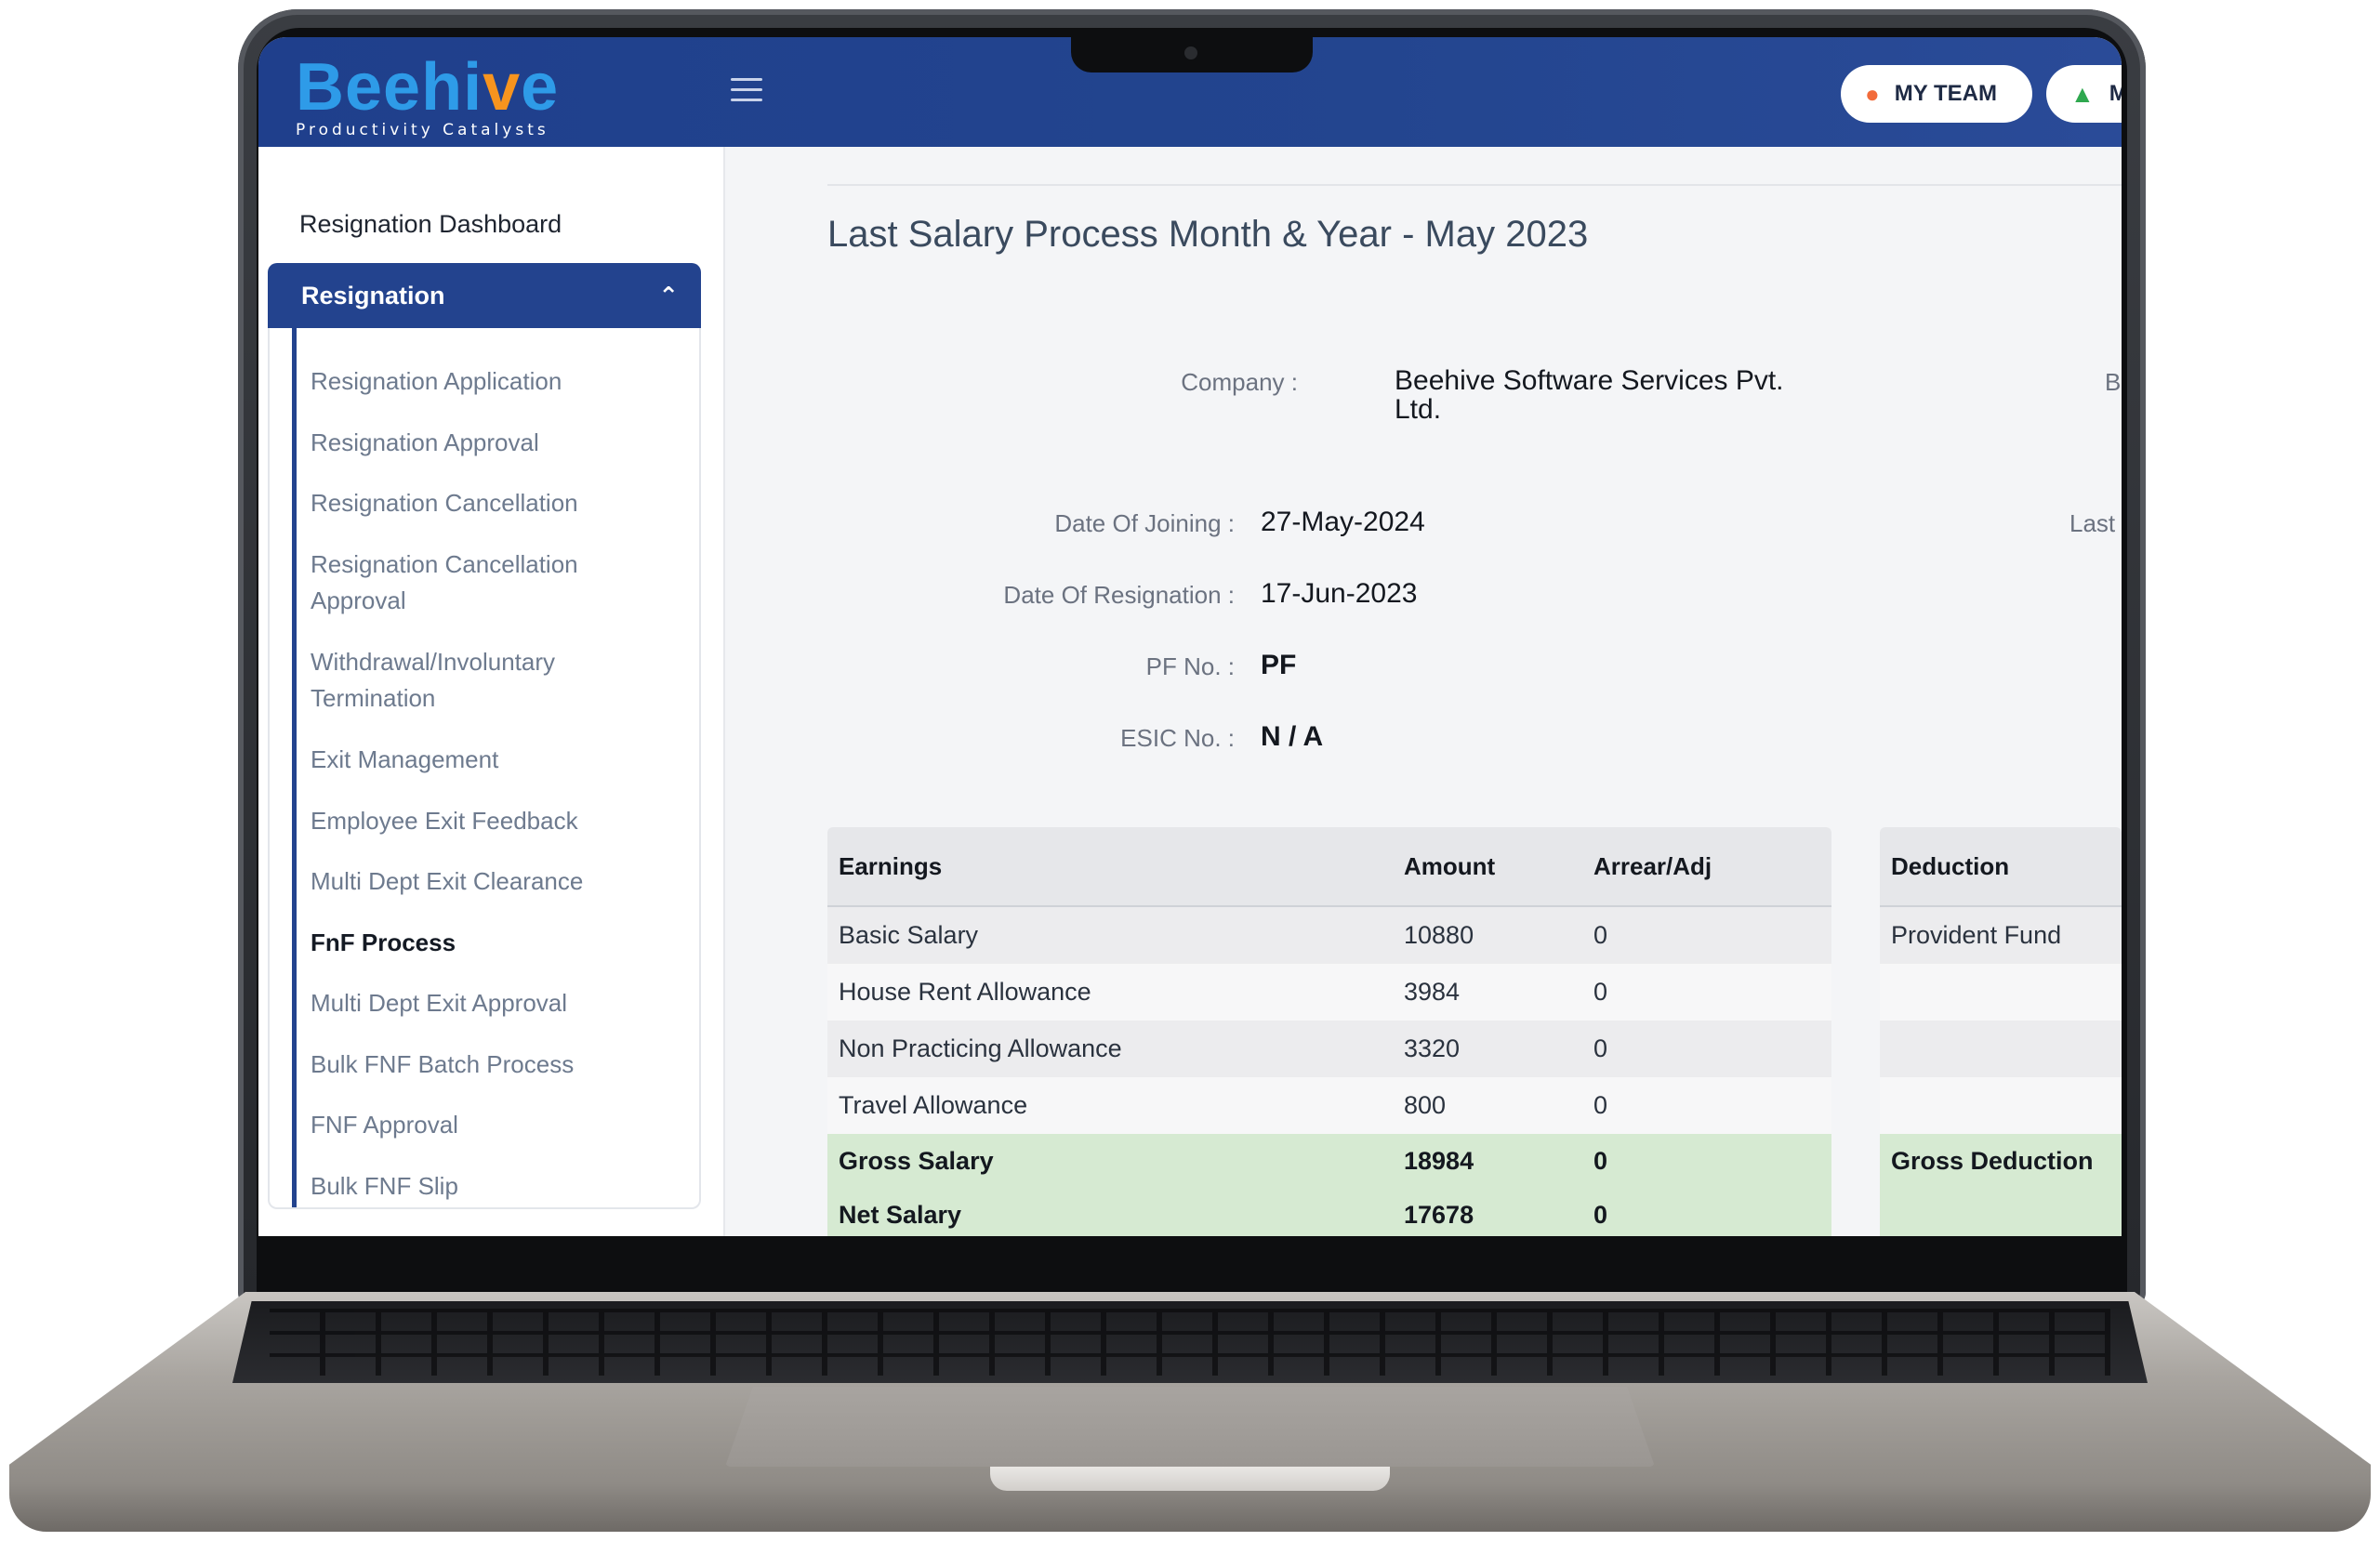 The width and height of the screenshot is (2380, 1541). Describe the element at coordinates (1329, 1161) in the screenshot. I see `gross-salary-row: Gross Salary 18984 0` at that location.